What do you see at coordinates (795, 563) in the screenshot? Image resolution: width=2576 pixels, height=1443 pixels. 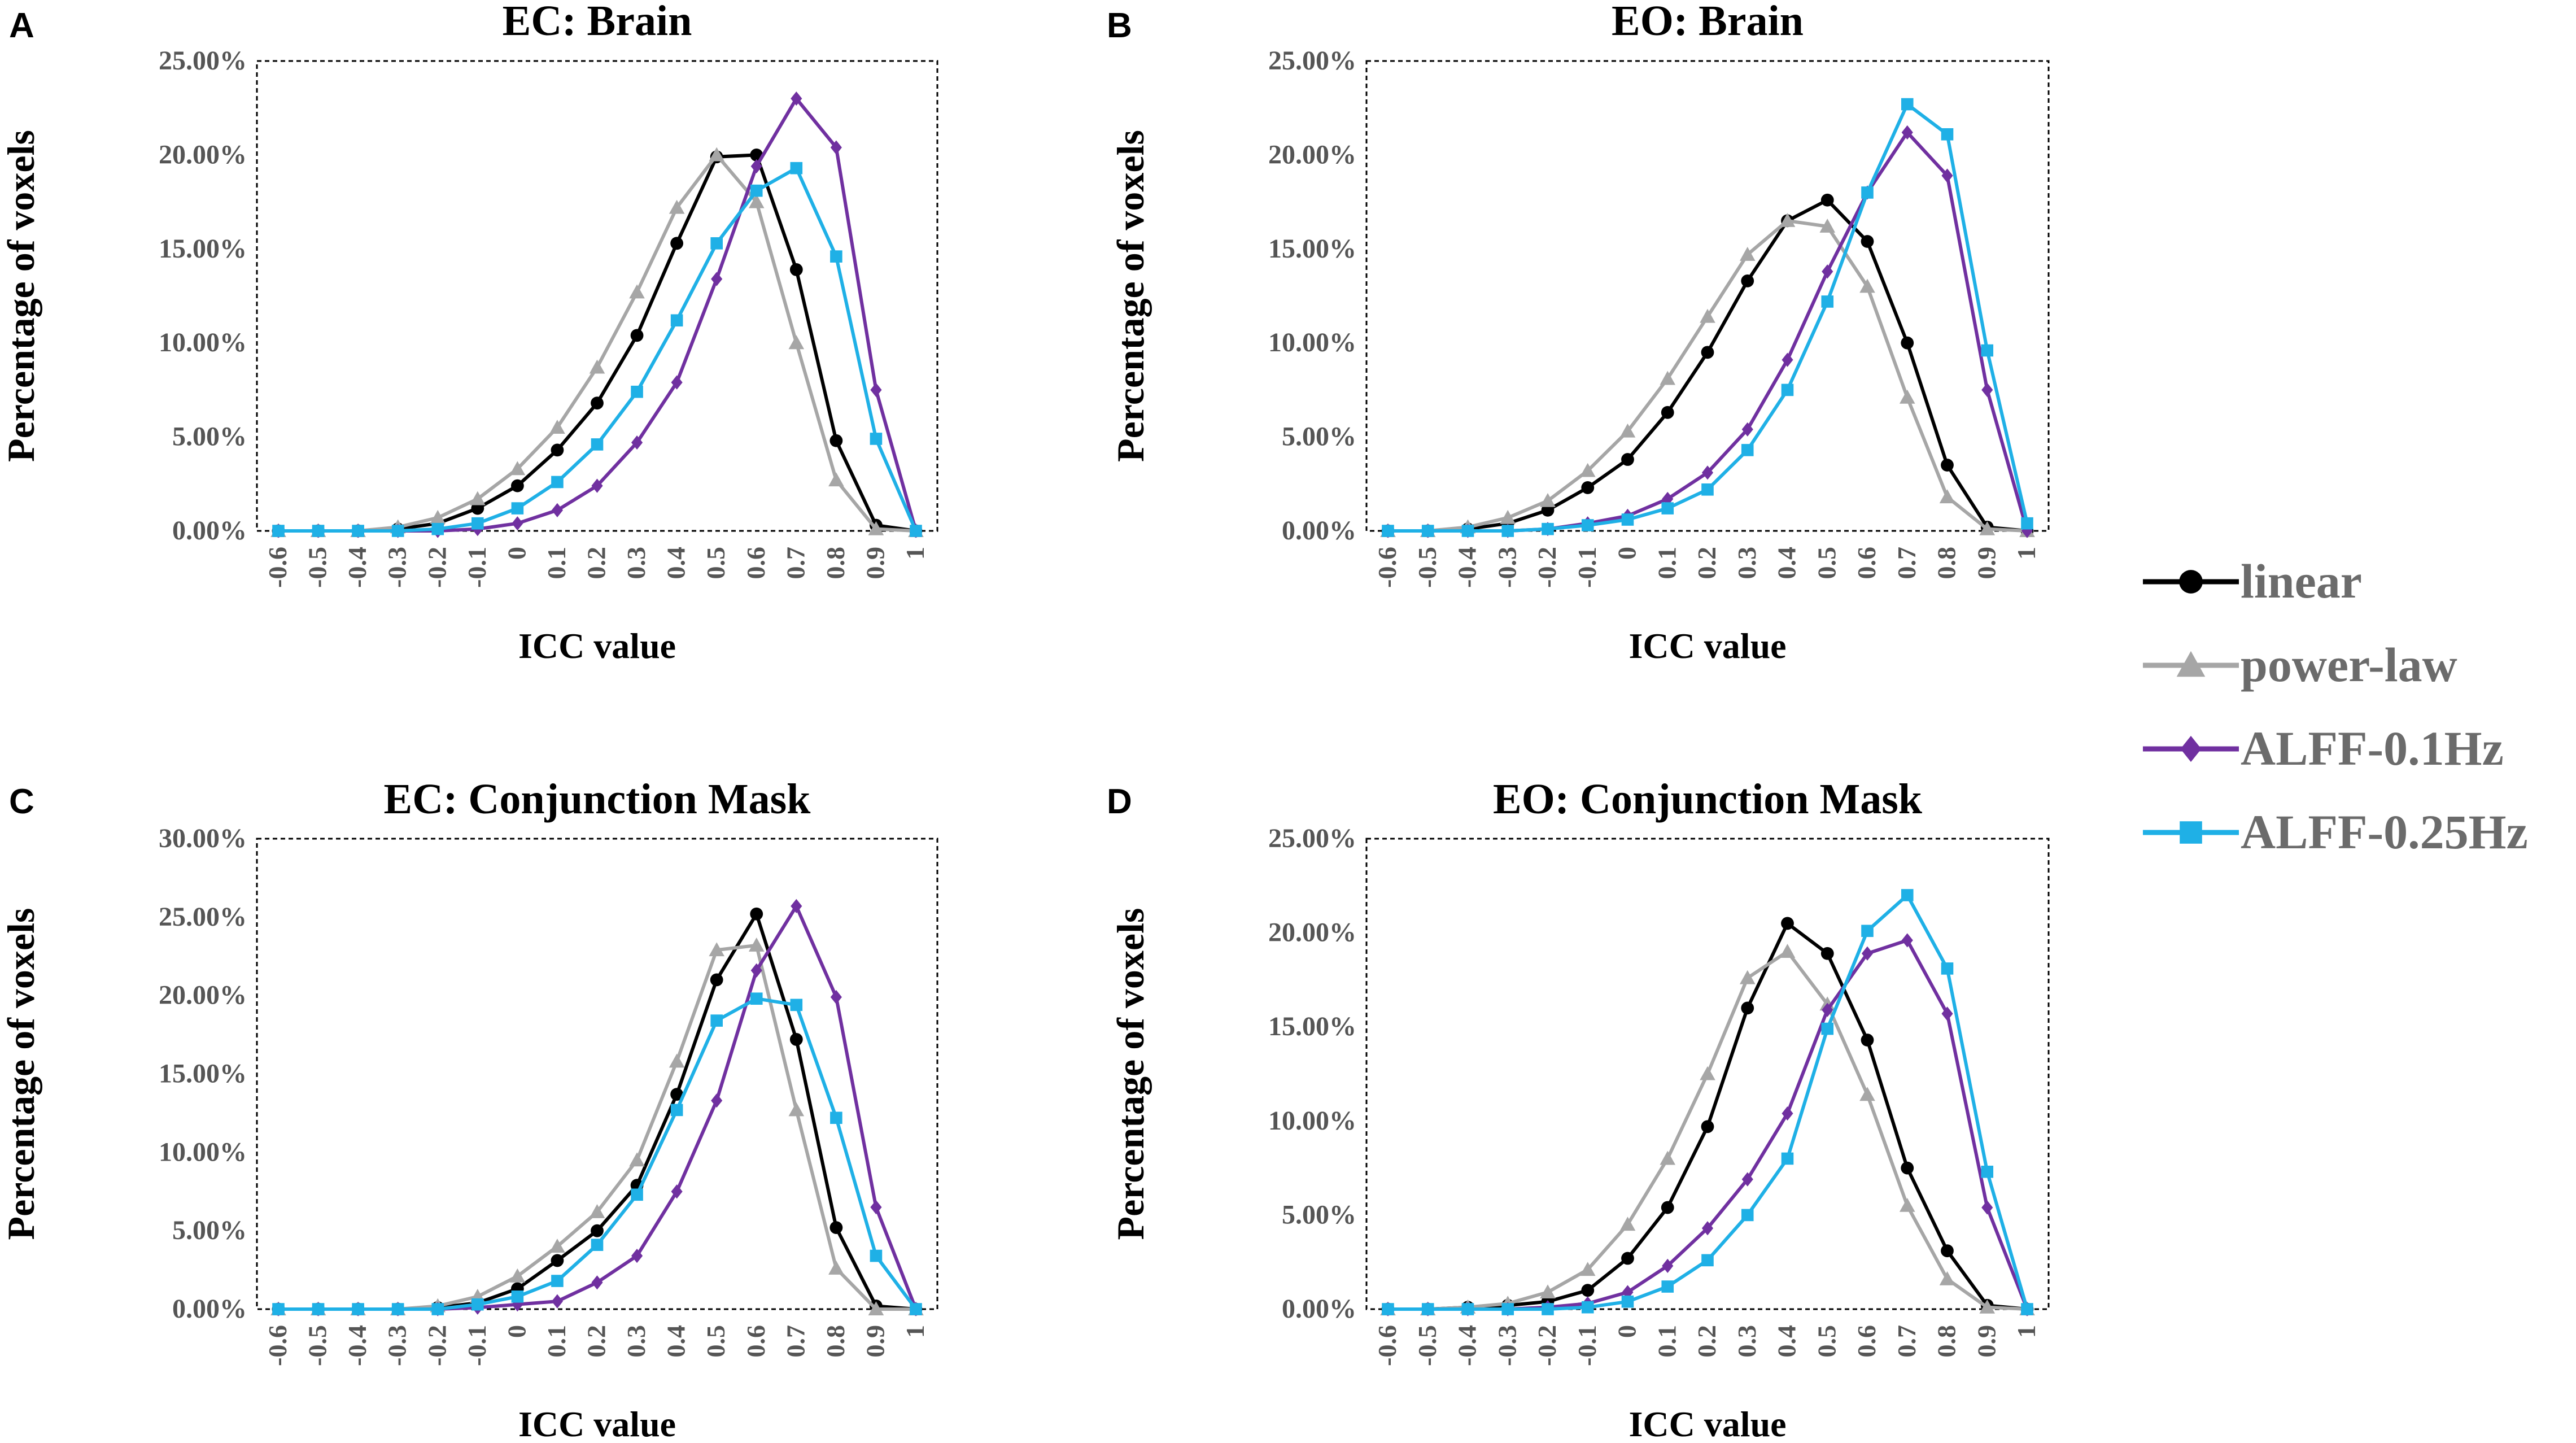 I see `x-tick-label: 0.7` at bounding box center [795, 563].